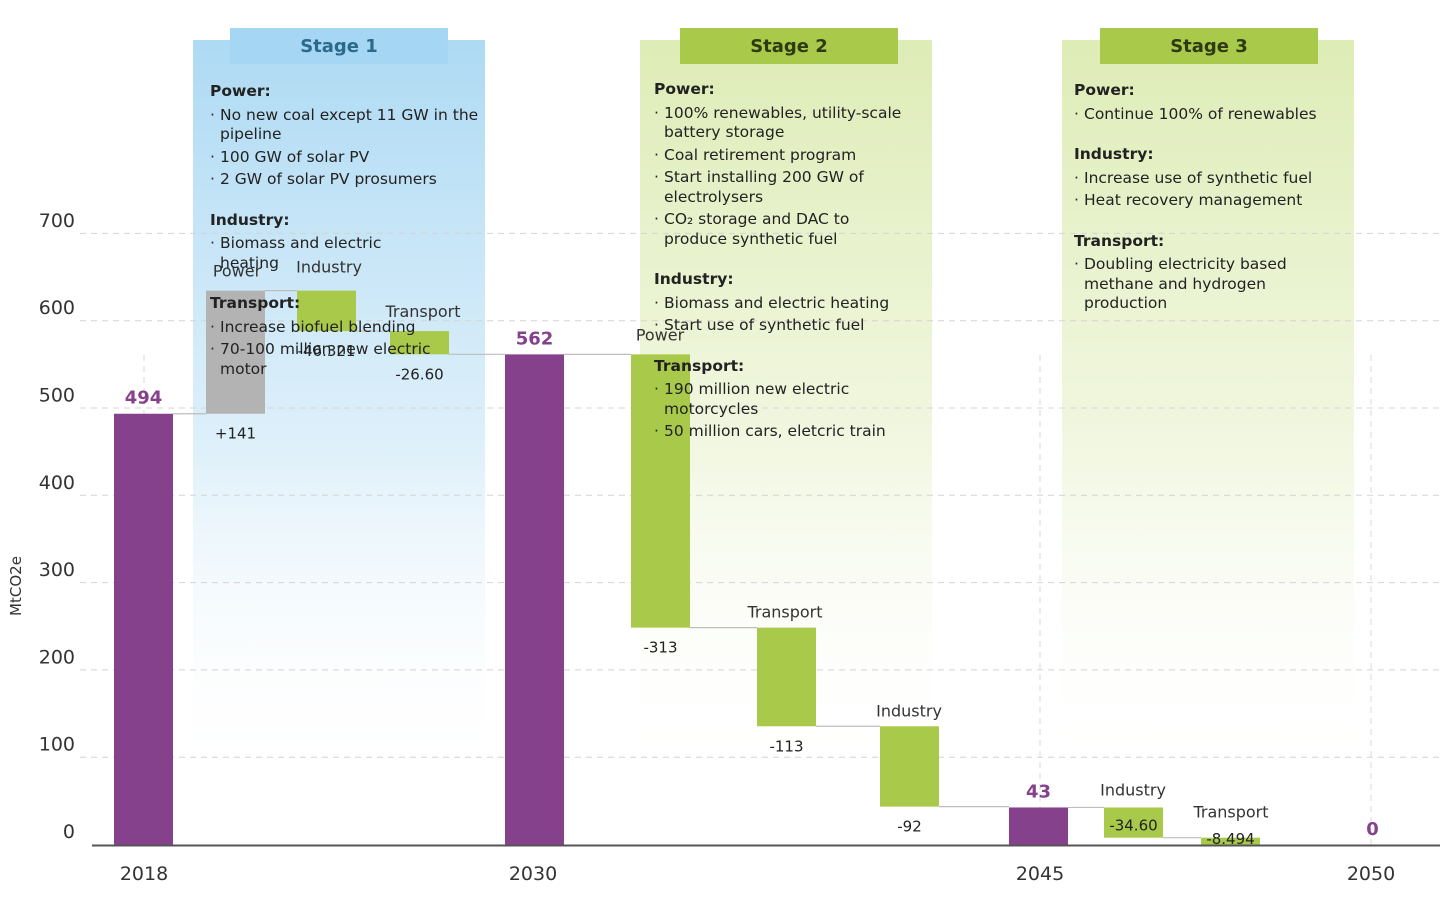 This screenshot has height=910, width=1456. What do you see at coordinates (345, 158) in the screenshot?
I see `stage-1-power-item: 100 GW of solar PV` at bounding box center [345, 158].